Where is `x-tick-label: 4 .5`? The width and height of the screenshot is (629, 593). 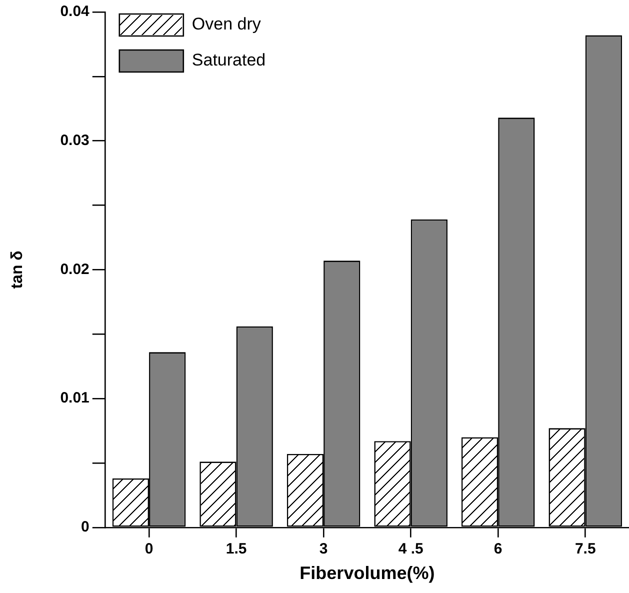
x-tick-label: 4 .5 is located at coordinates (411, 549).